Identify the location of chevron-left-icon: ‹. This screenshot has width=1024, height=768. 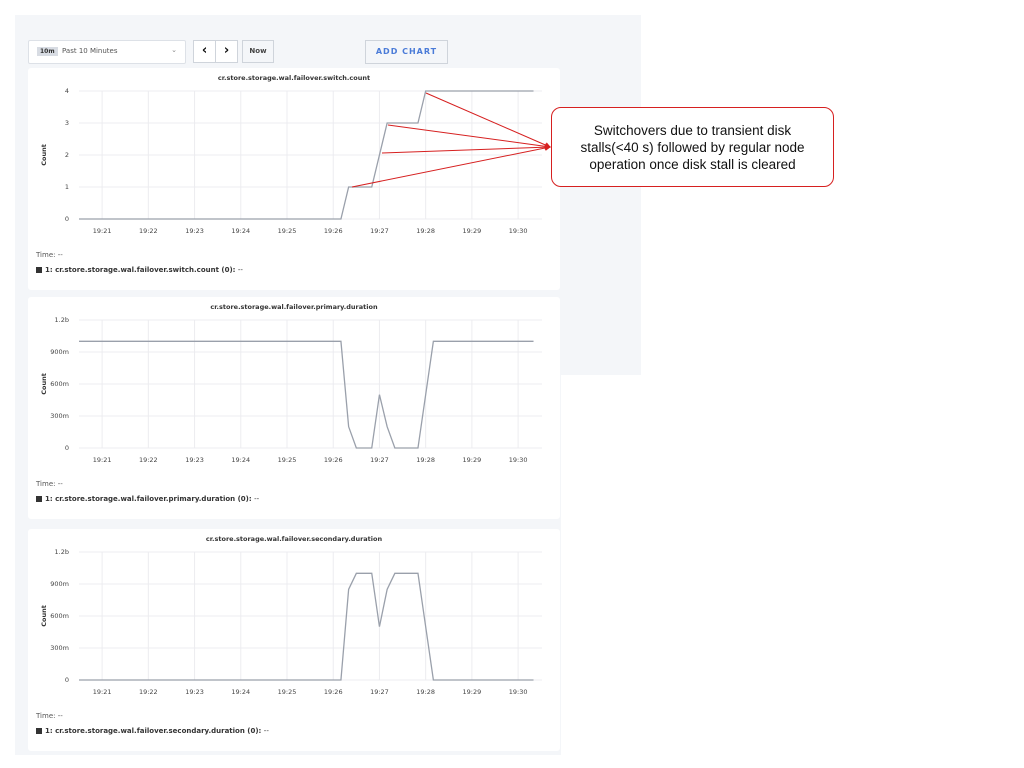
(204, 50).